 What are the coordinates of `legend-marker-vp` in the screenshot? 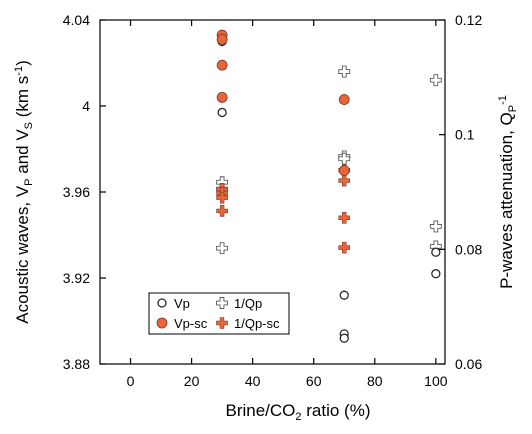 It's located at (162, 303).